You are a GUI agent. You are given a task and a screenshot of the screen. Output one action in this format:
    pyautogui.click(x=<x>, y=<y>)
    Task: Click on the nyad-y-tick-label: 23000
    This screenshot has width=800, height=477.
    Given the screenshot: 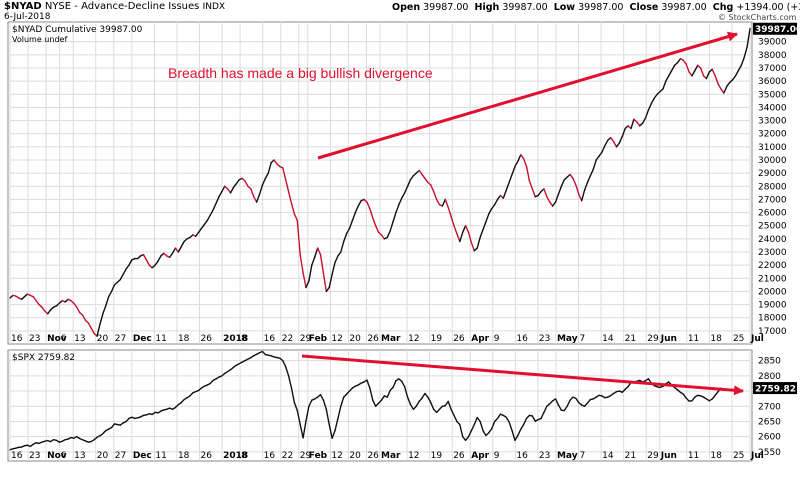 What is the action you would take?
    pyautogui.click(x=772, y=253)
    